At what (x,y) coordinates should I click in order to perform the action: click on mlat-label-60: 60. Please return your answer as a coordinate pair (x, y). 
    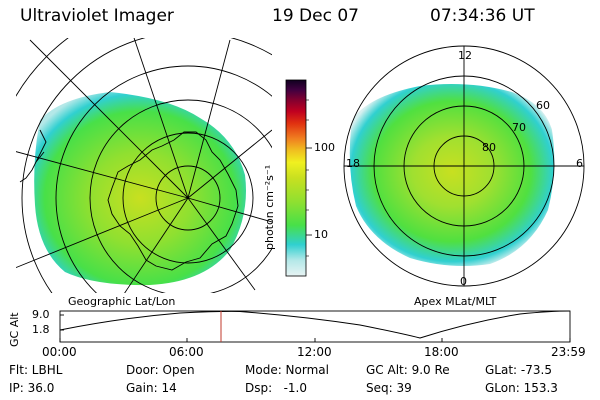
    Looking at the image, I should click on (543, 105).